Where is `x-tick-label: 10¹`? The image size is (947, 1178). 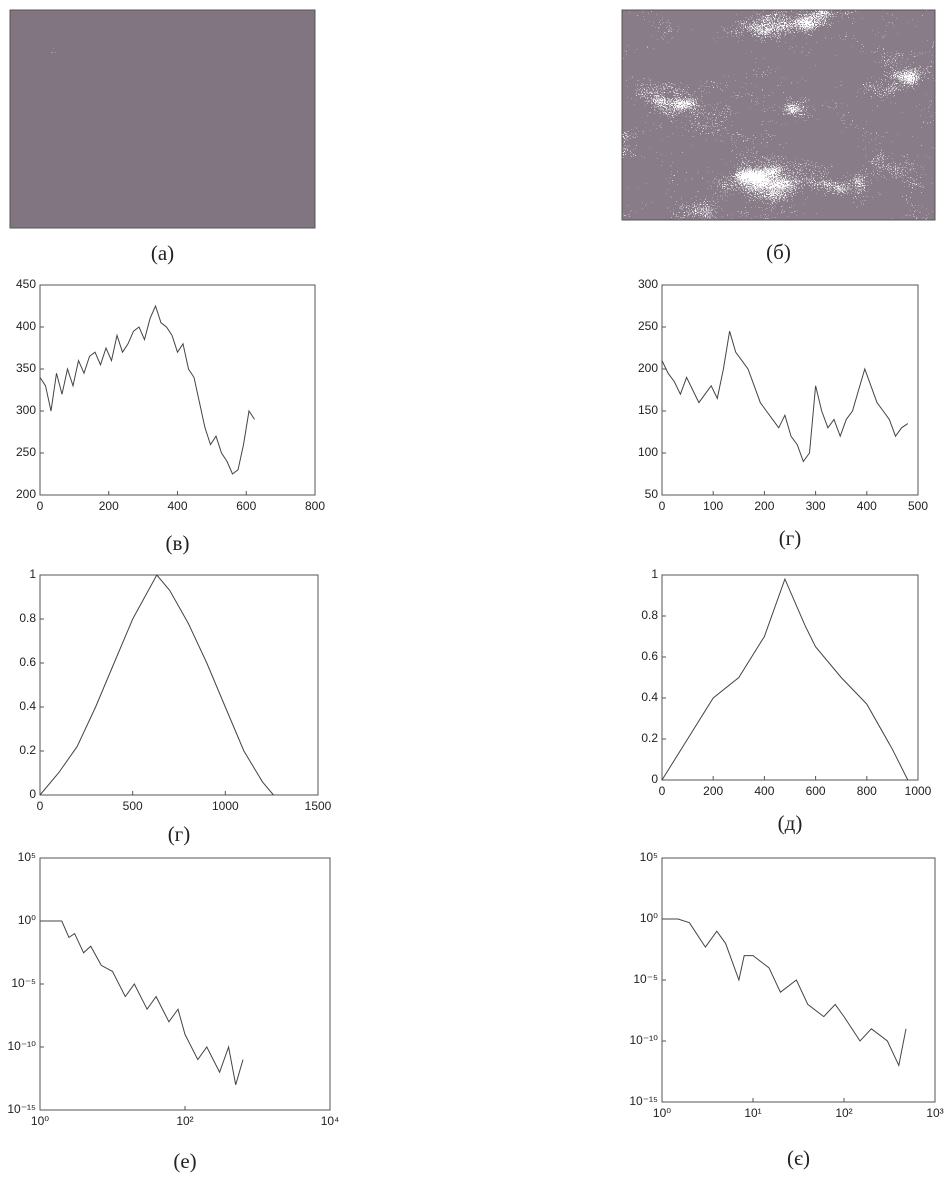
x-tick-label: 10¹ is located at coordinates (752, 1113).